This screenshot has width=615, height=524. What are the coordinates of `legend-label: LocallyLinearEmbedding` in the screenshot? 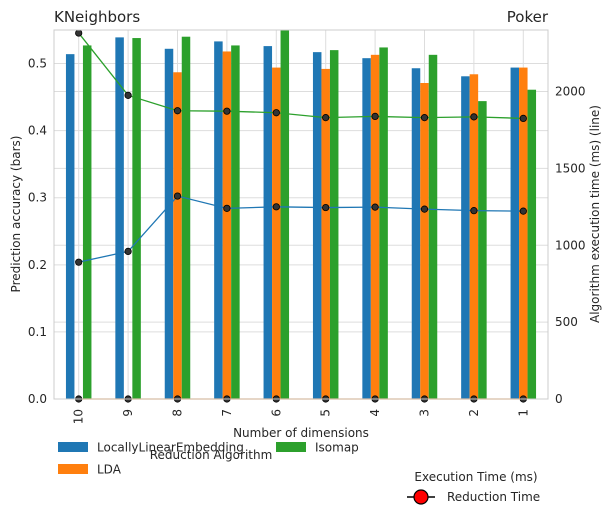 It's located at (170, 448).